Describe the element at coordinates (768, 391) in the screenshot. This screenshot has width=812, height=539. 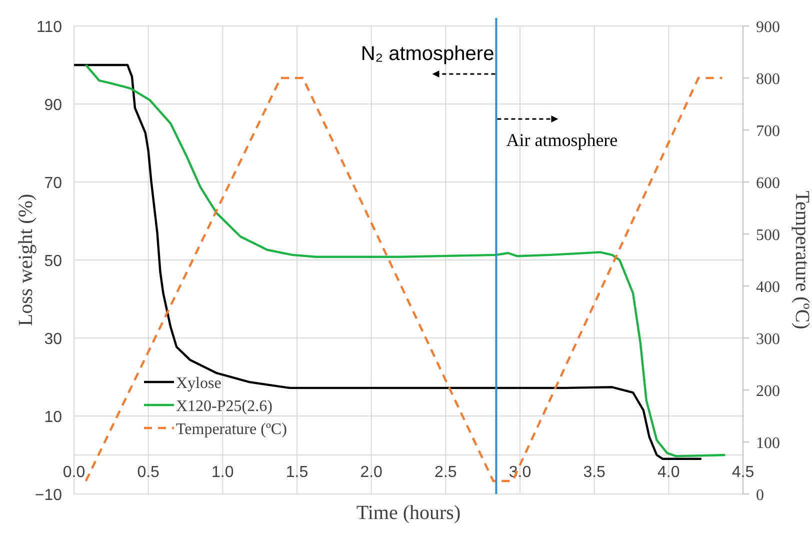
I see `y2-tick-label: 200` at that location.